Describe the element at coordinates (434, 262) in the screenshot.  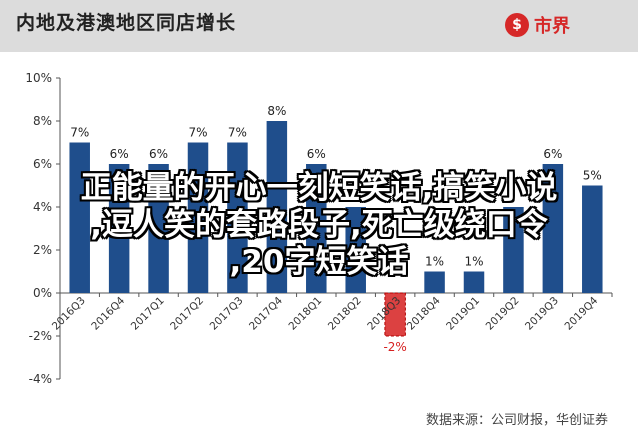
I see `data-label-2018Q4: 1%` at that location.